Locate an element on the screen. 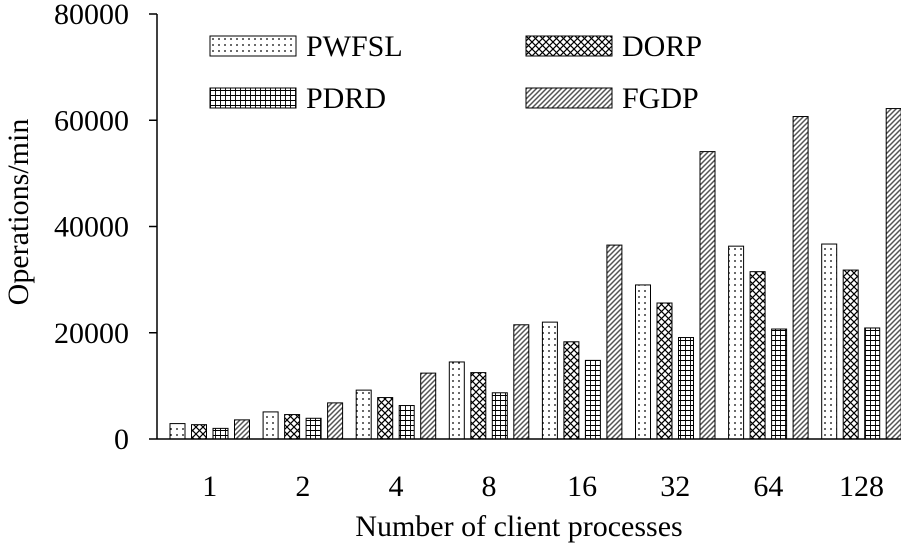 Image resolution: width=901 pixels, height=546 pixels. x-tick-label-4: 4 is located at coordinates (395, 486).